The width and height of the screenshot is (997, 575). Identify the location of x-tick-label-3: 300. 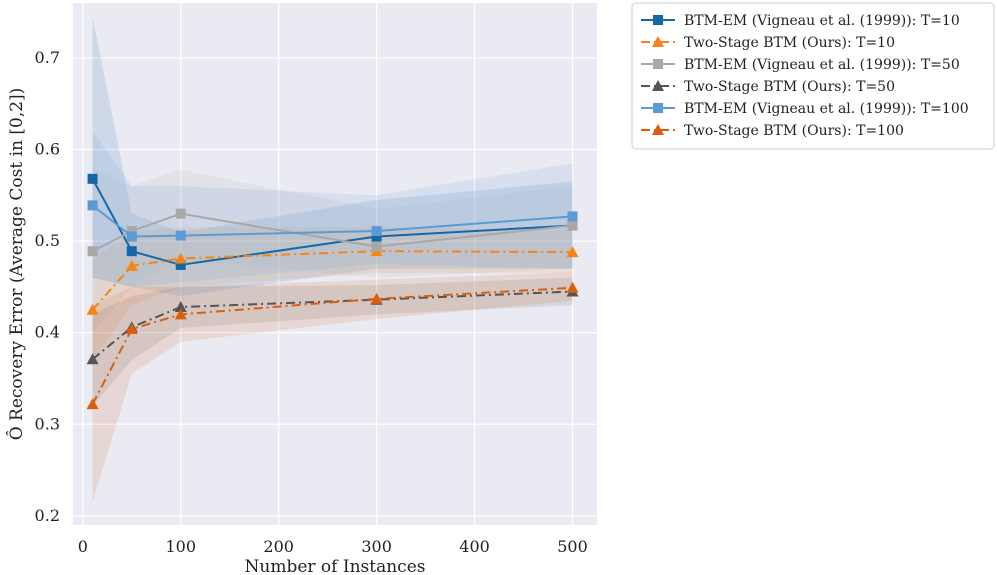
(376, 546).